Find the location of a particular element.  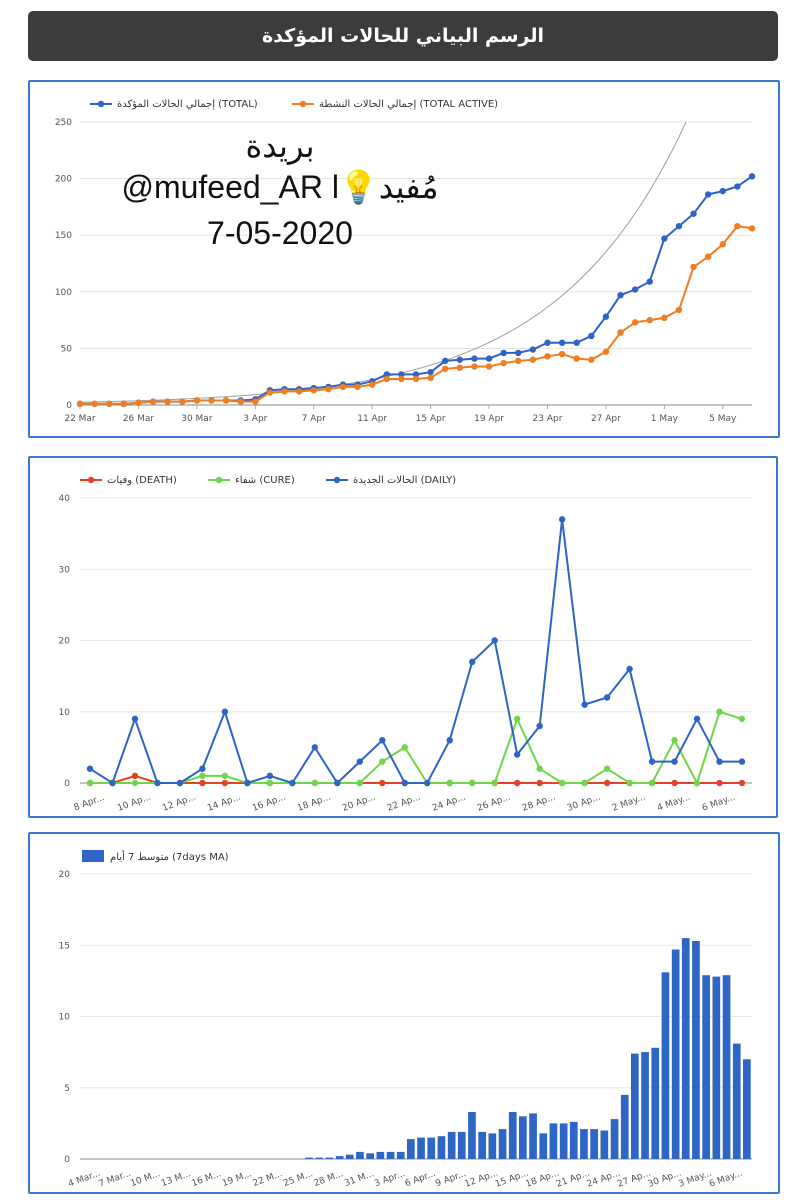

watermark-handle: @mufeed_AR l💡مُفيد is located at coordinates (279, 187).